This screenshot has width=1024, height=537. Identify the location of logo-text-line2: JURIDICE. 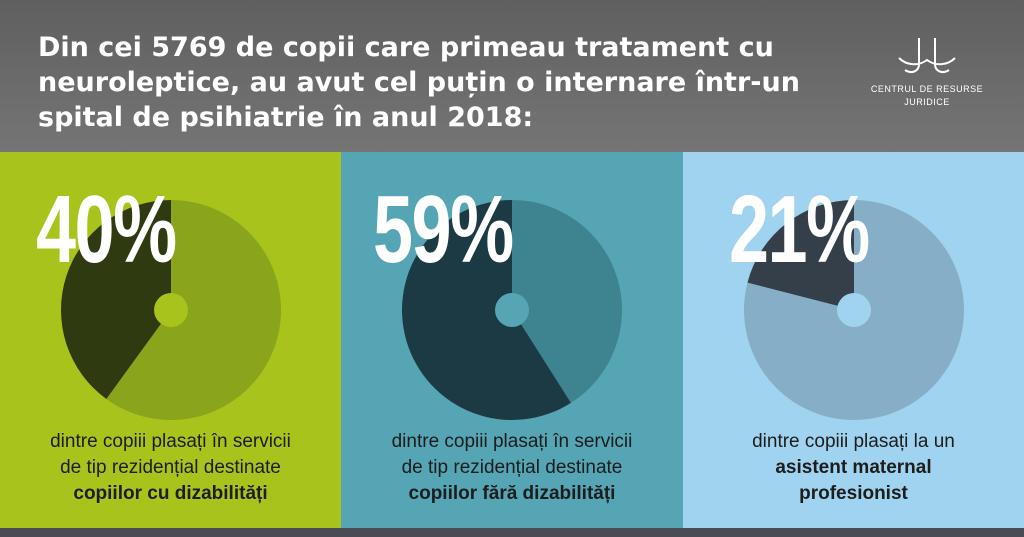
(927, 102).